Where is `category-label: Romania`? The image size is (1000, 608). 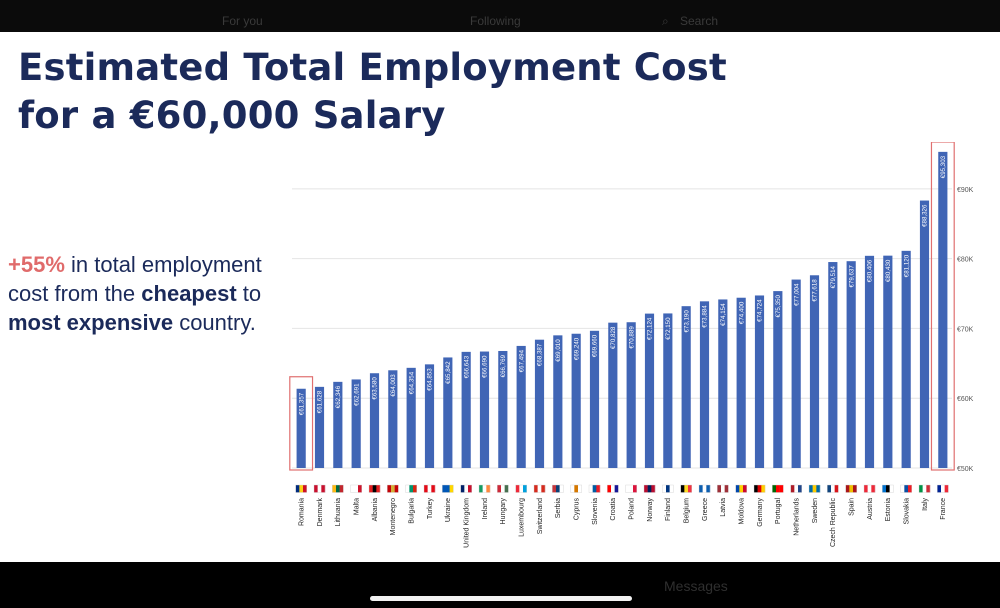 category-label: Romania is located at coordinates (302, 512).